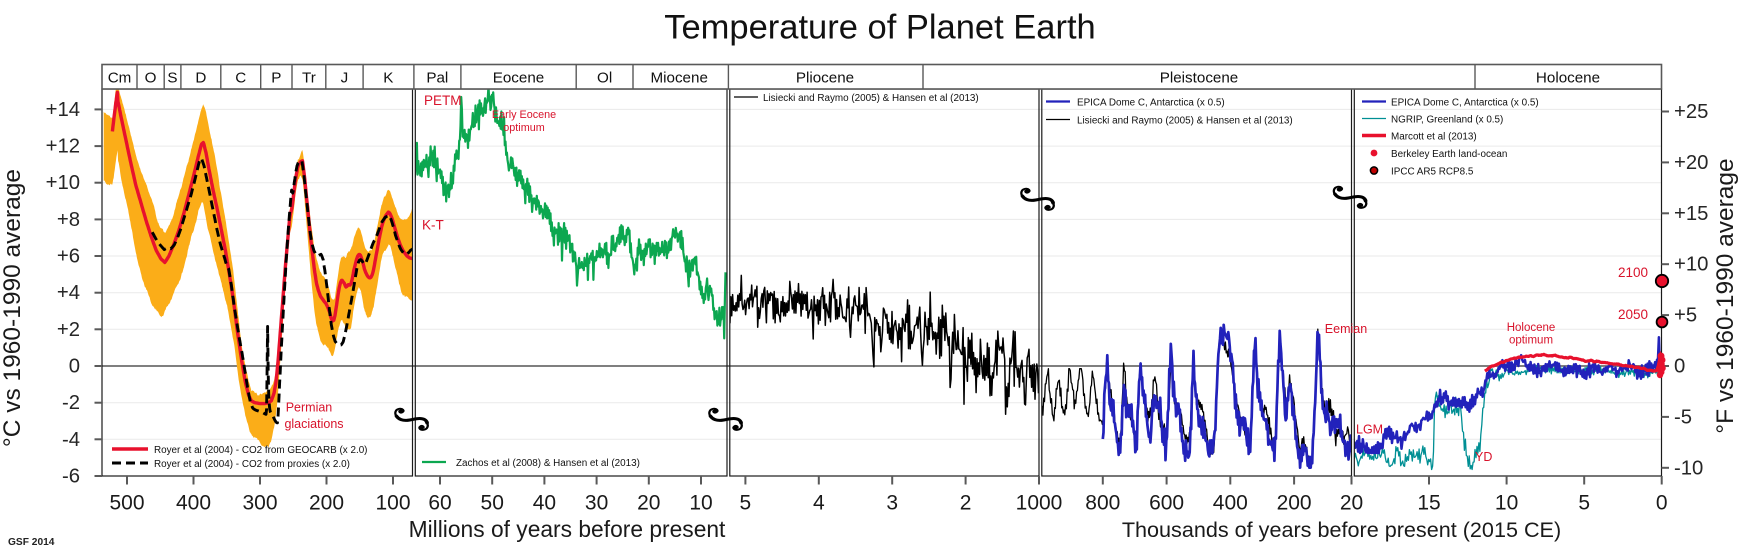 This screenshot has height=560, width=1750. What do you see at coordinates (1633, 314) in the screenshot?
I see `svg-text: 2050` at bounding box center [1633, 314].